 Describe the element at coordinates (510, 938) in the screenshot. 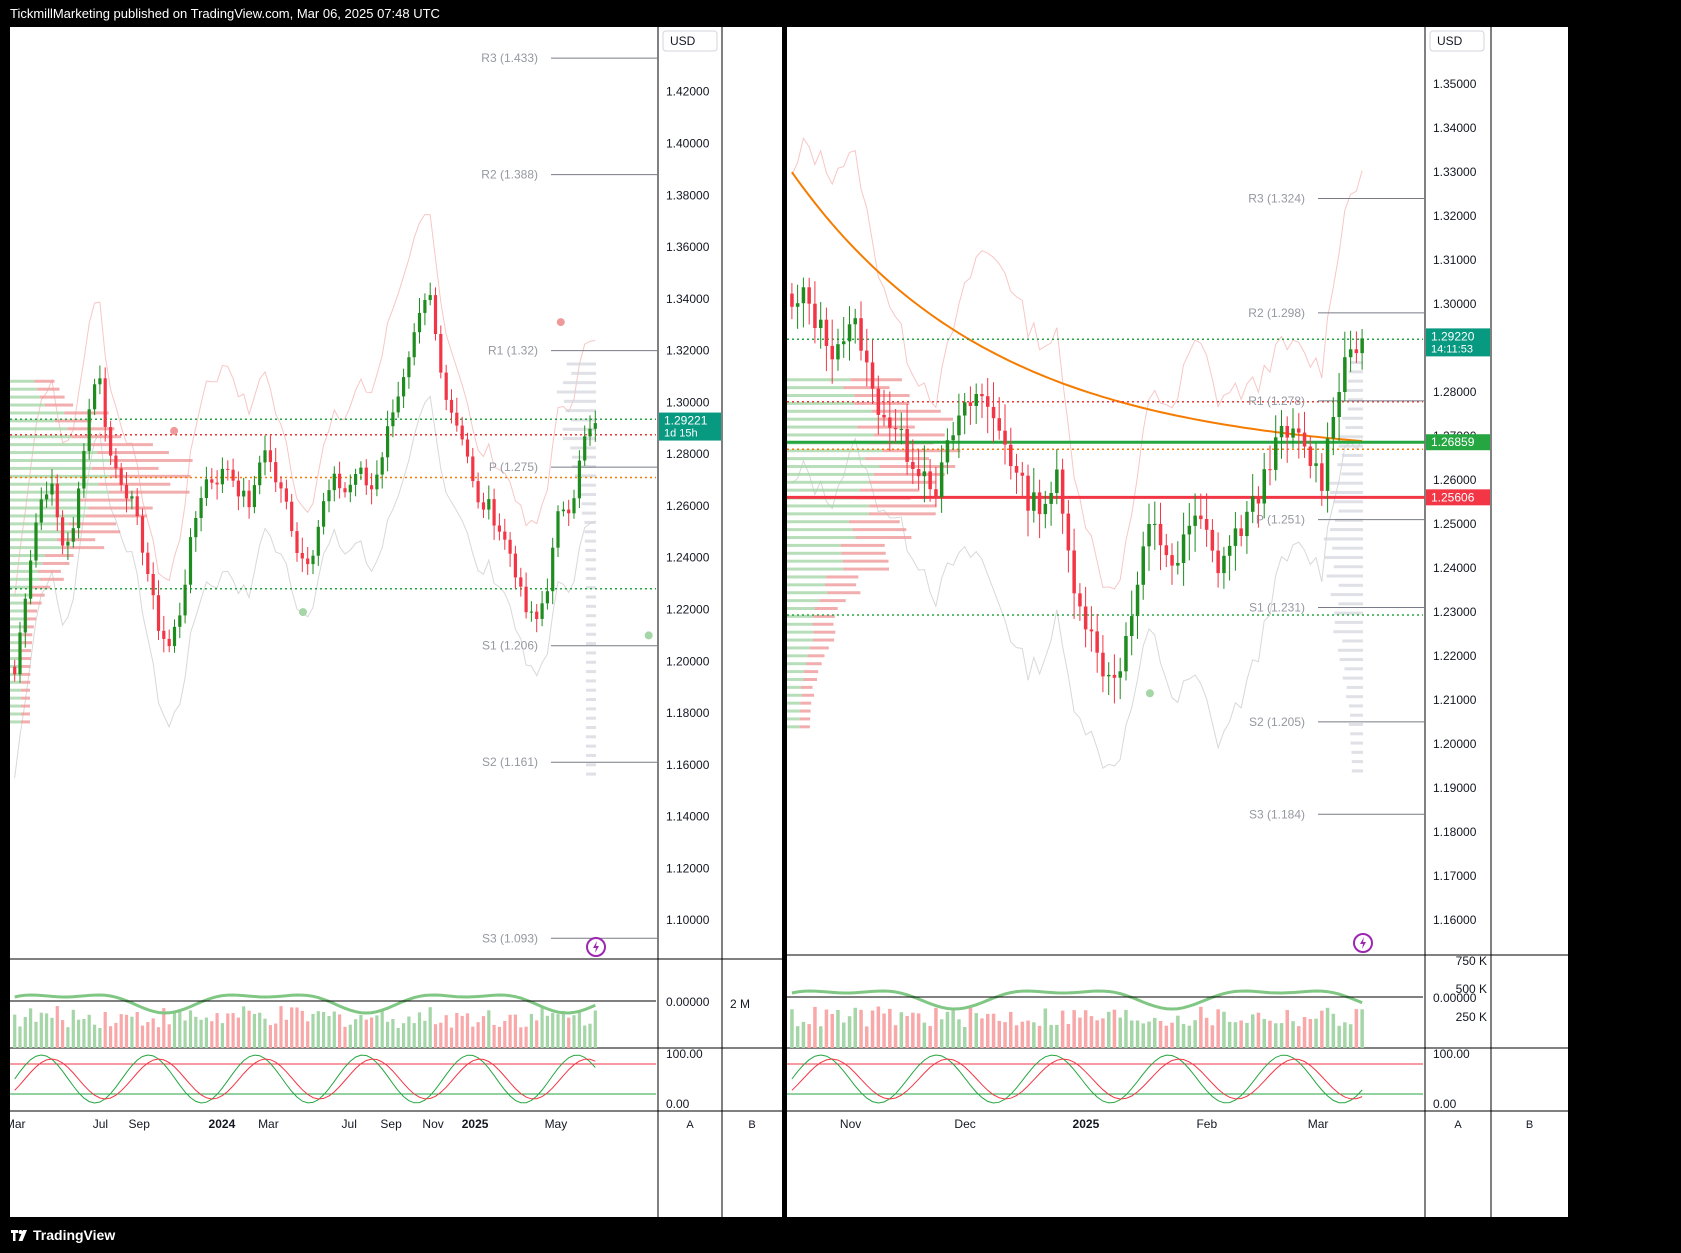

I see `pivot-label: S3 (1.093)` at that location.